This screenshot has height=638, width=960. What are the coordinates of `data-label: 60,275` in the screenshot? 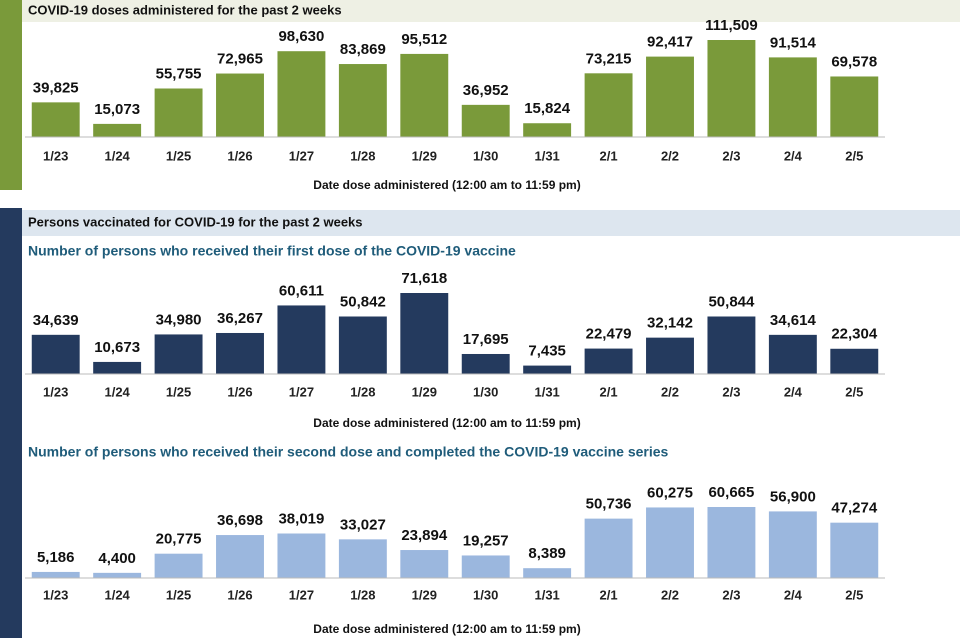 It's located at (670, 492).